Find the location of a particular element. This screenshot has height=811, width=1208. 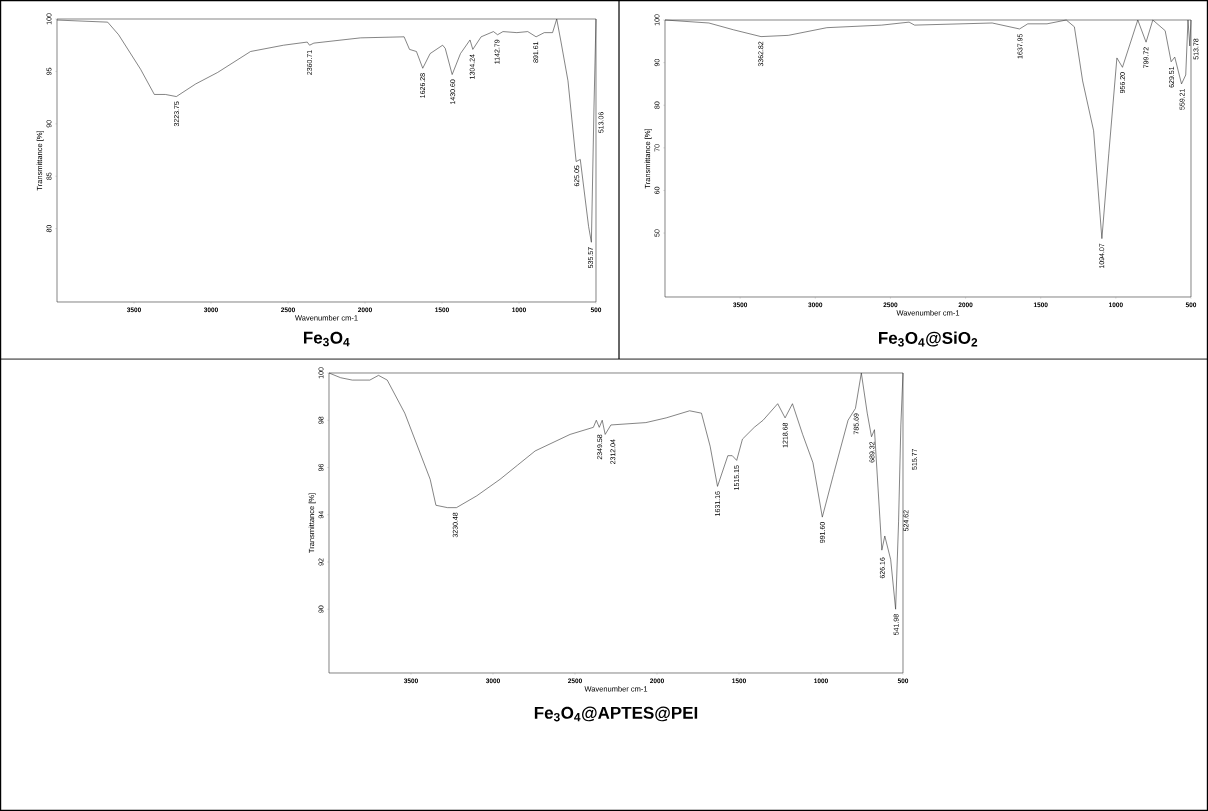

text: Fe$_{3}$O$_{4}$@APTES@PEI is located at coordinates (616, 714).